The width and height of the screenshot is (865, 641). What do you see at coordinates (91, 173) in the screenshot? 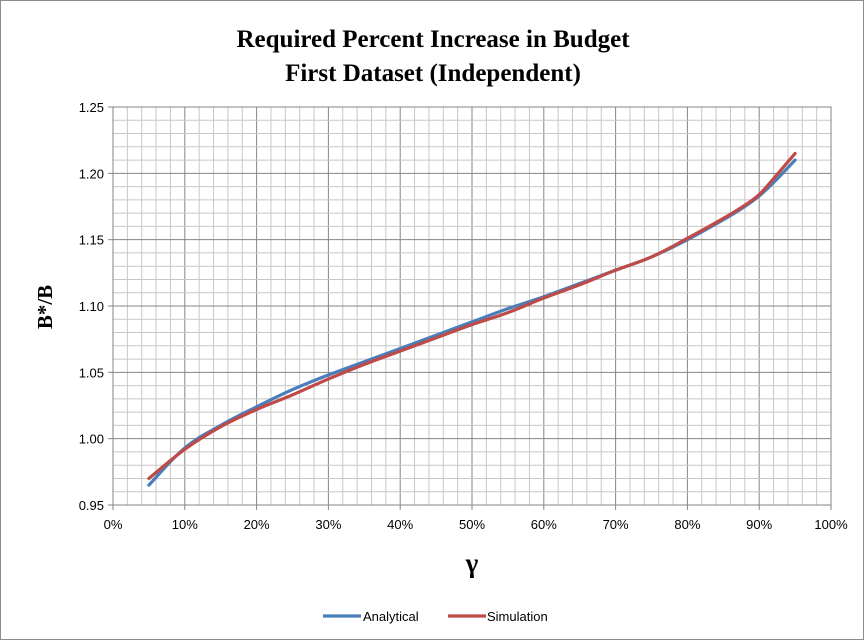
I see `y-tick-label: 1.20` at bounding box center [91, 173].